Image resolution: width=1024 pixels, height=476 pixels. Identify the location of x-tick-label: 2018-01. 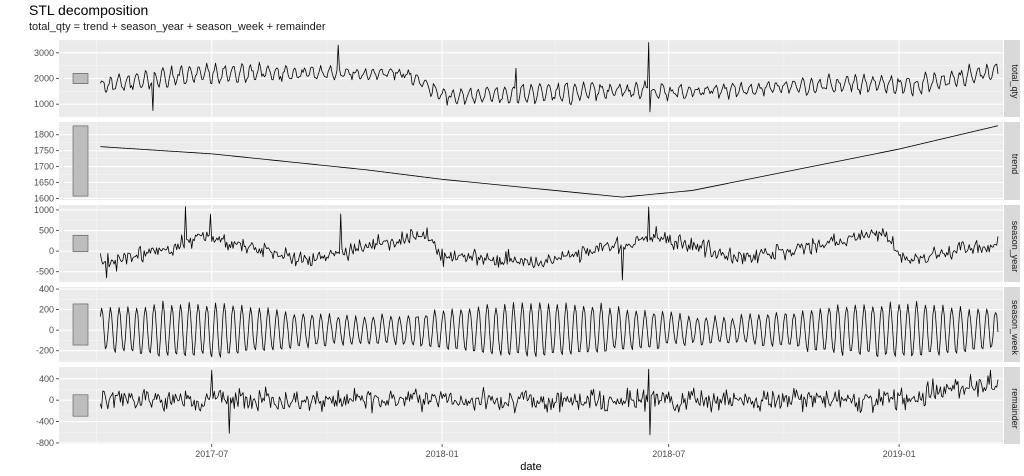
(442, 454).